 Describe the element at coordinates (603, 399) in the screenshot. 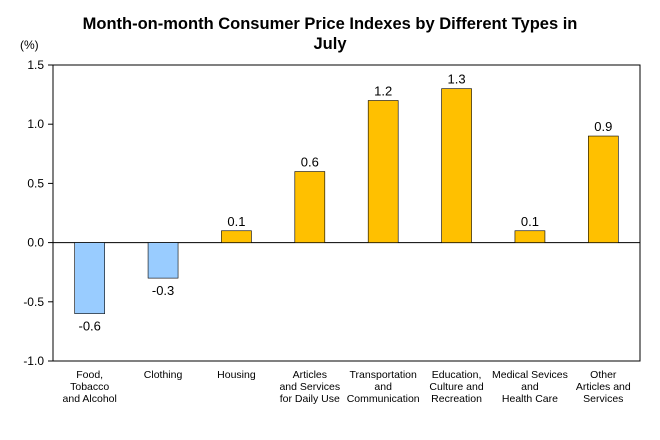

I see `category-label-7-line-2: Services` at that location.